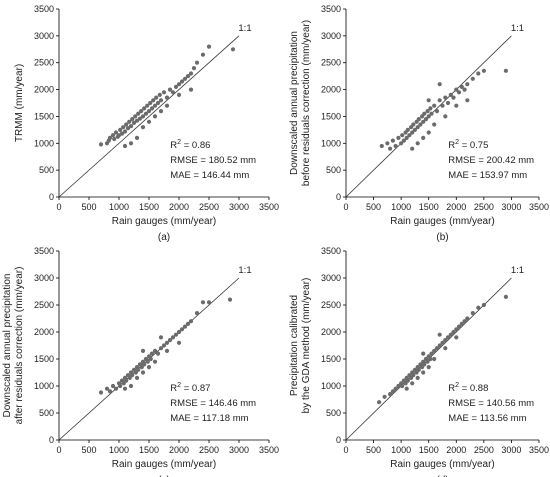 The width and height of the screenshot is (550, 477). I want to click on y-tick-label: 0, so click(338, 440).